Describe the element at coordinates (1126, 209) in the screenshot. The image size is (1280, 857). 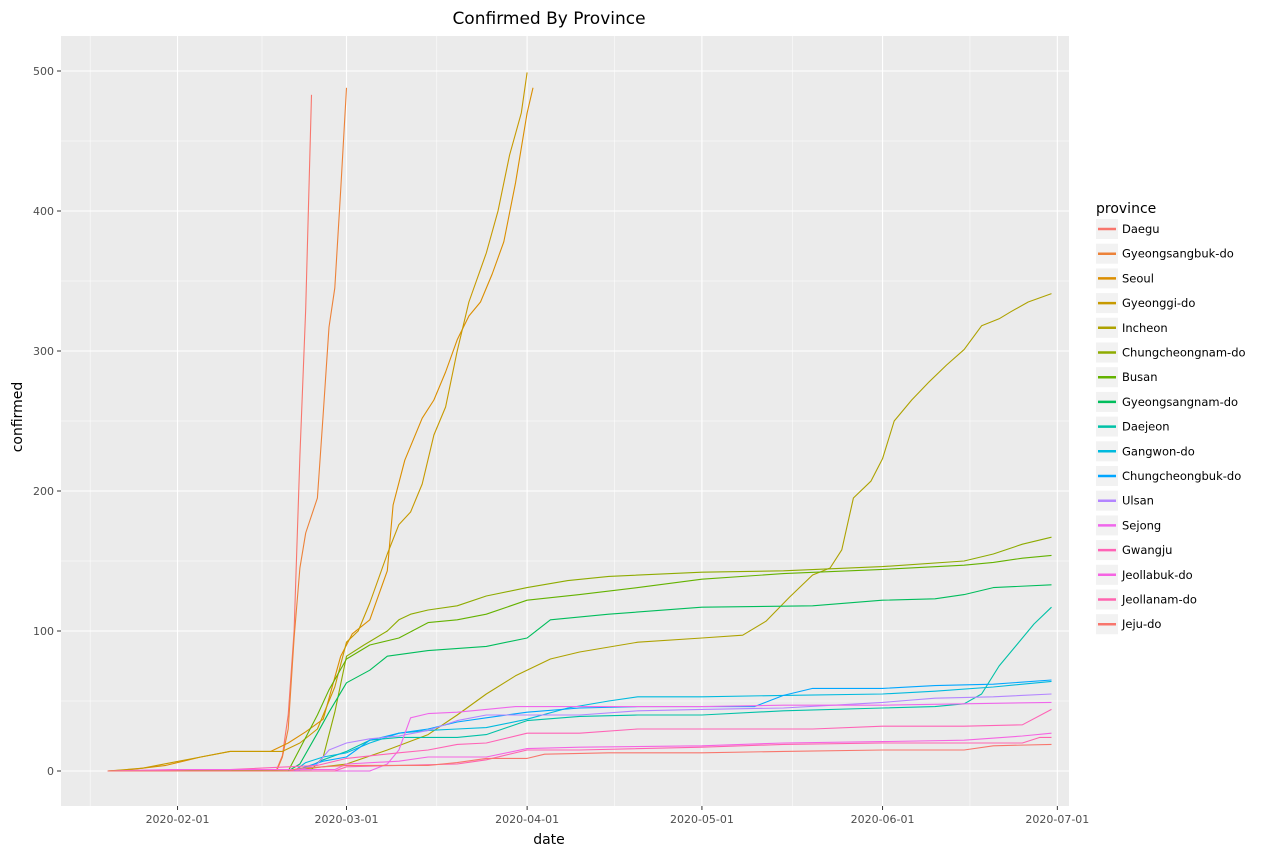
I see `legend-title: province` at that location.